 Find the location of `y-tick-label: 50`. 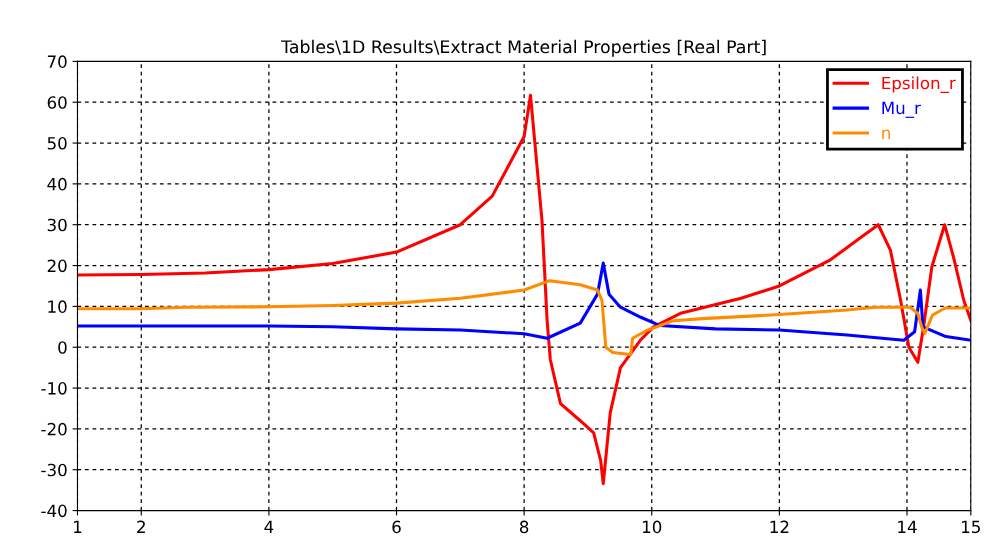

y-tick-label: 50 is located at coordinates (57, 143).